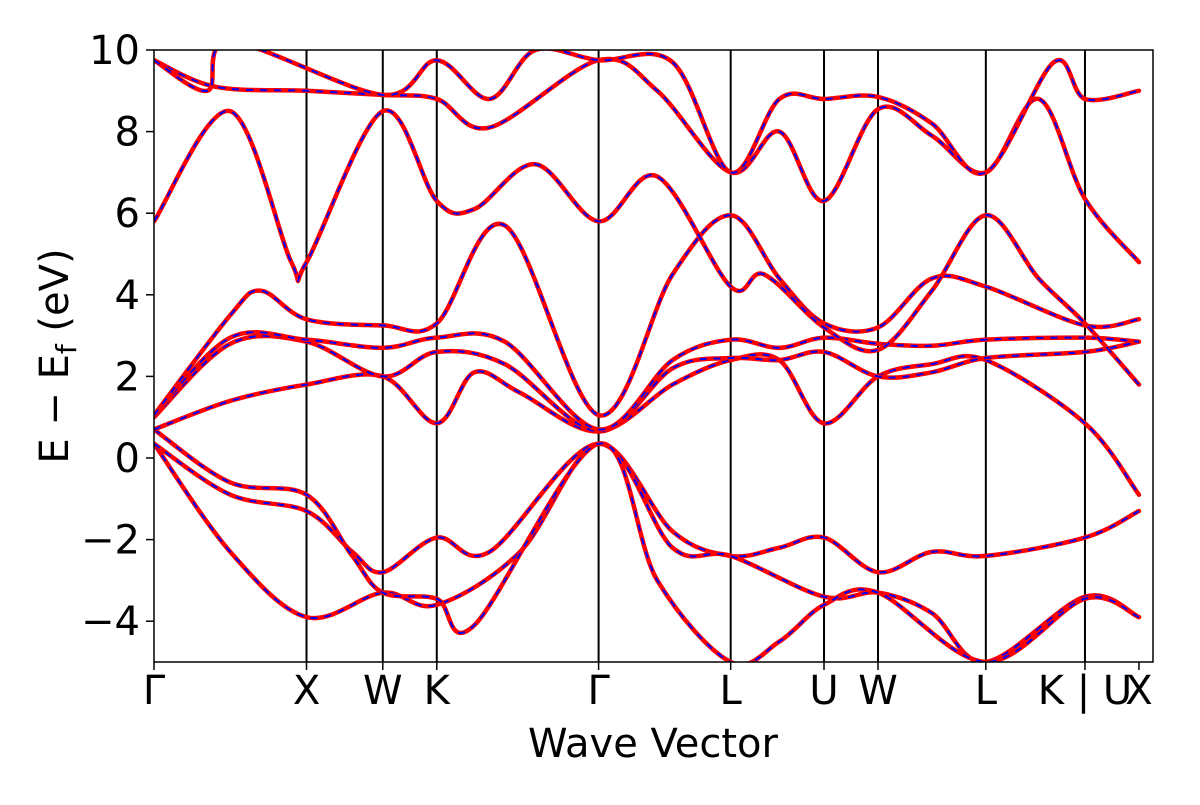 This screenshot has height=805, width=1200. What do you see at coordinates (823, 691) in the screenshot?
I see `x-tick-label-6: U` at bounding box center [823, 691].